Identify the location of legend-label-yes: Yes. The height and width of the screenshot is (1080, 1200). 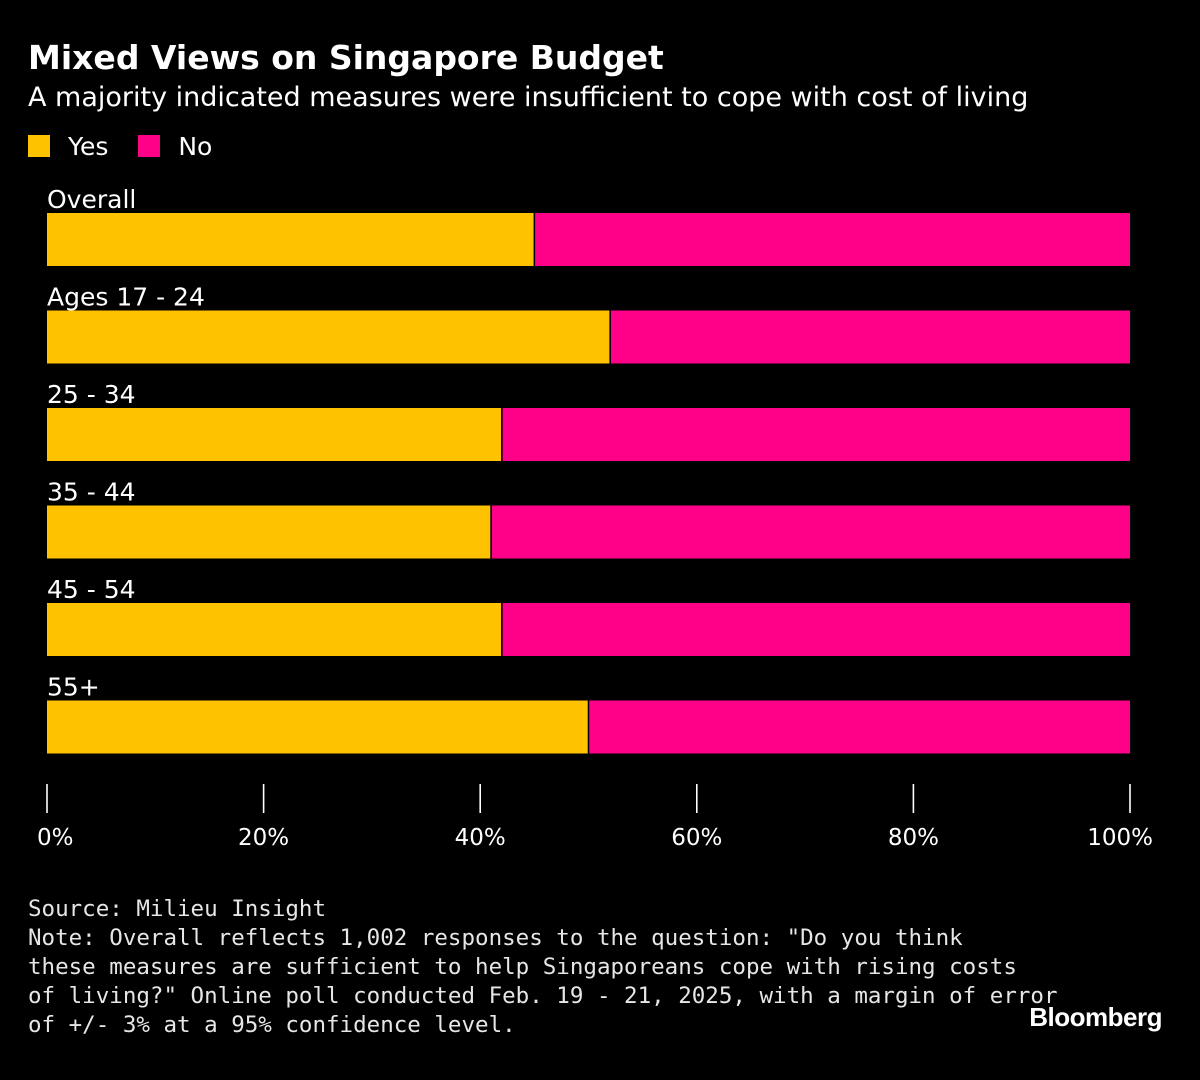
(88, 146).